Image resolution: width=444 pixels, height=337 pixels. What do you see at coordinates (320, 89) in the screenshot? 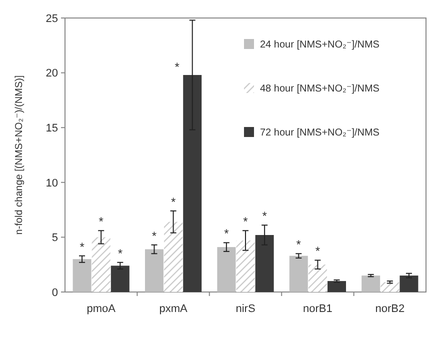
I see `legend-label: 48 hour [NMS+NO₂⁻]/NMS` at bounding box center [320, 89].